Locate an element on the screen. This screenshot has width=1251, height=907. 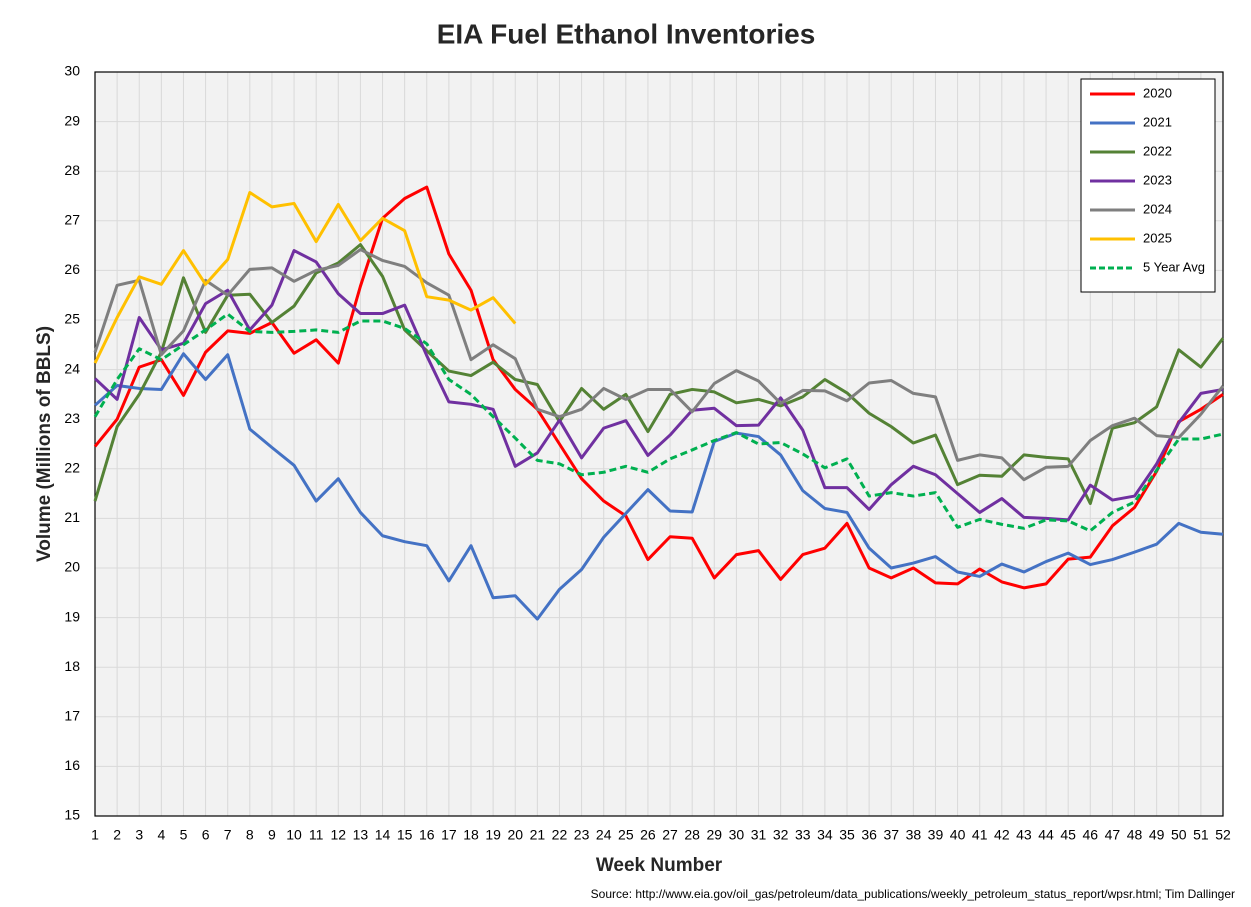
x-axis-label: Week Number is located at coordinates (659, 865).